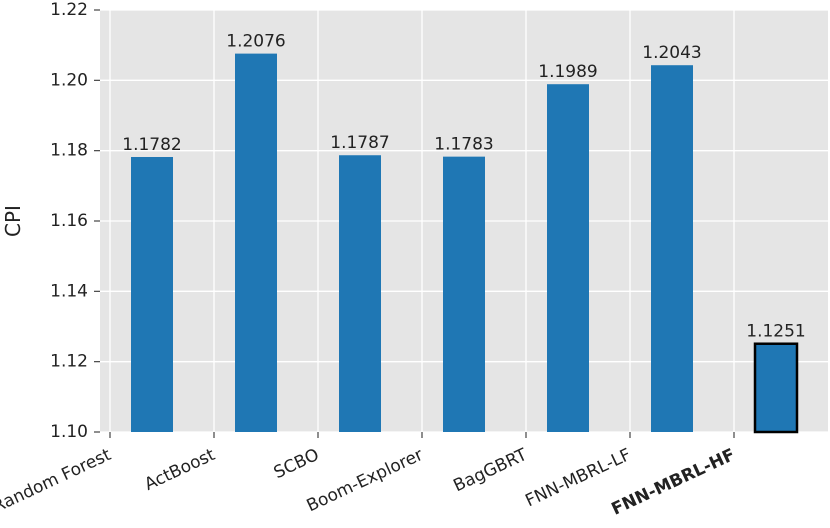  Describe the element at coordinates (69, 10) in the screenshot. I see `y-tick-label: 1.22` at that location.